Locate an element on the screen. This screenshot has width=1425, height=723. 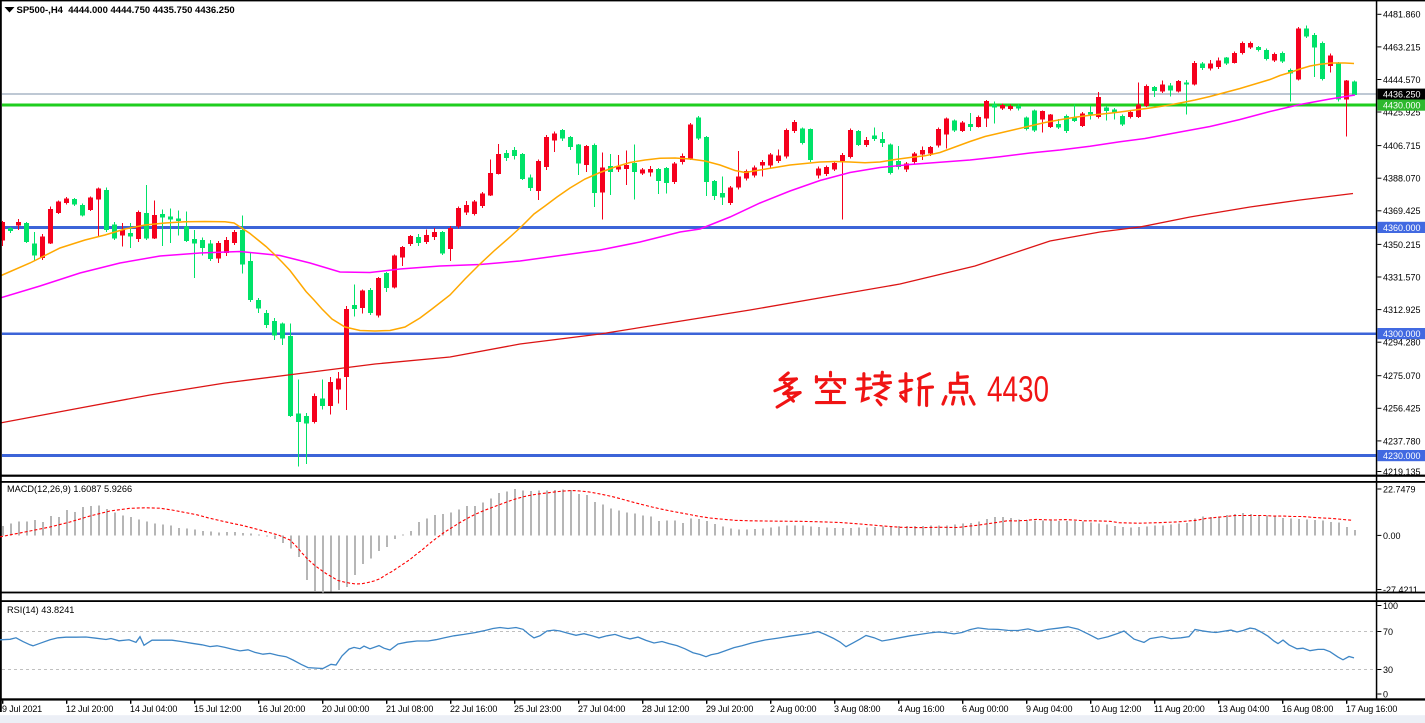
svg-text: 16 Aug 08:00 is located at coordinates (1307, 709).